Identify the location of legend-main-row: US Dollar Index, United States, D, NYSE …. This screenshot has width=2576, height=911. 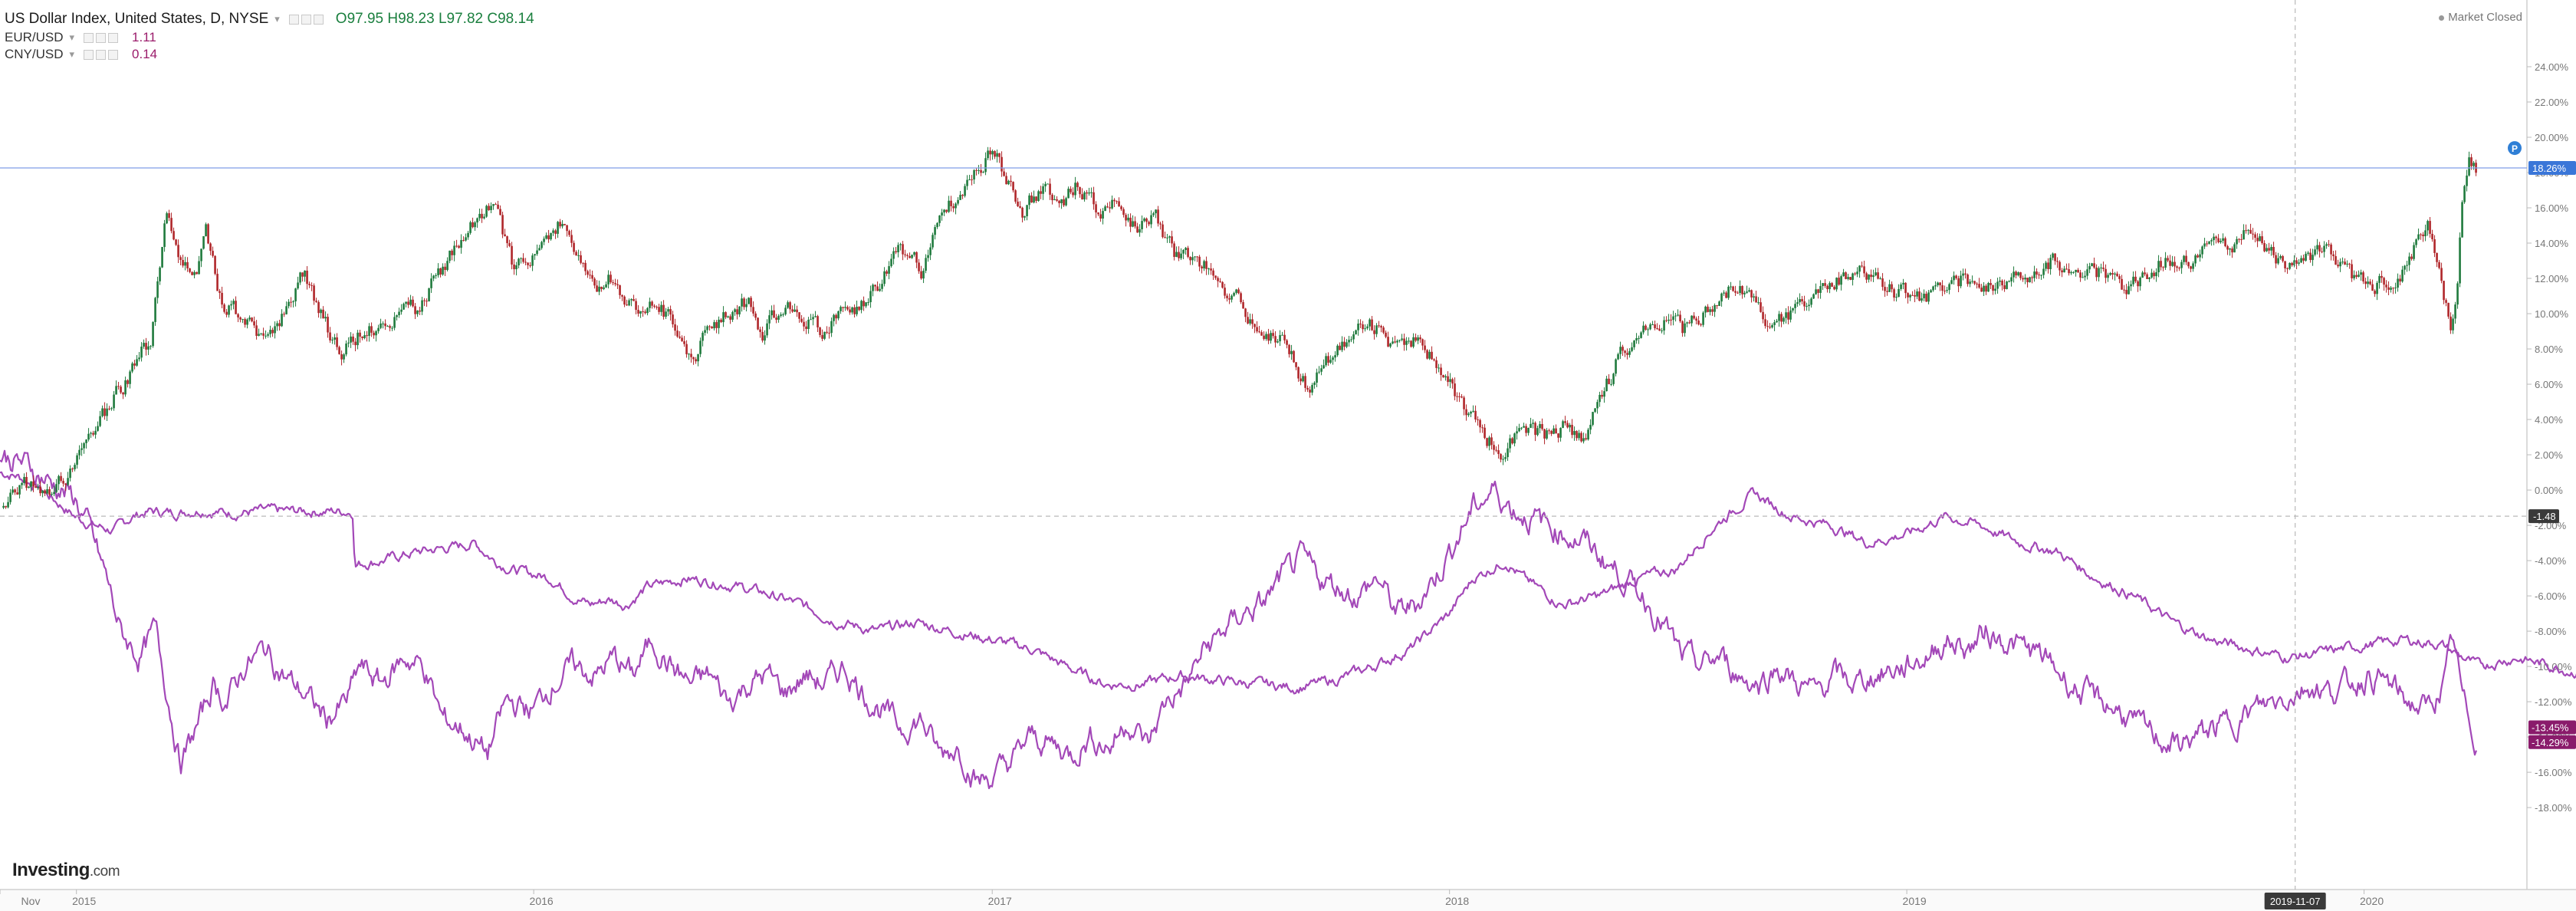
(270, 19).